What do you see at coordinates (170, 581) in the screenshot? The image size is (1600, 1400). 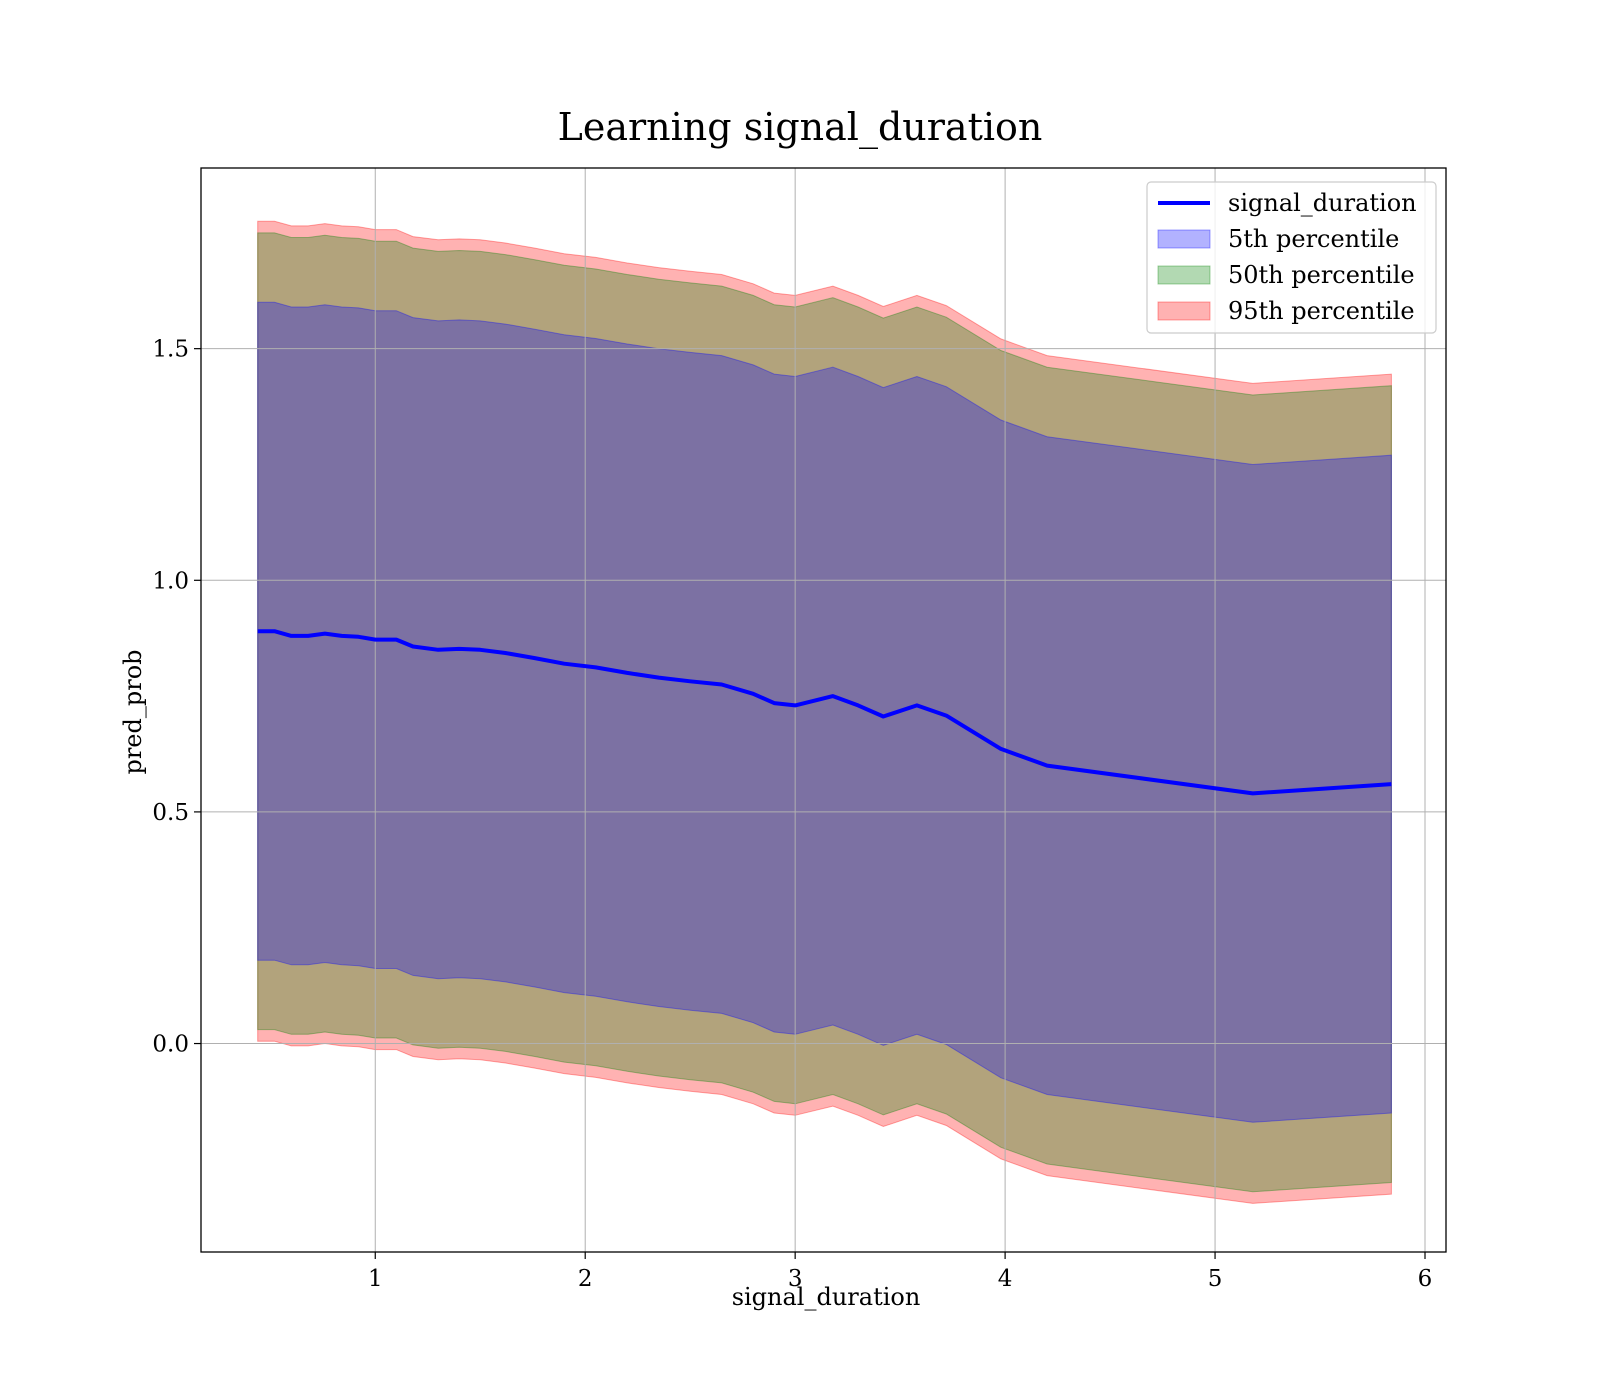 I see `y-tick-label: 1.0` at bounding box center [170, 581].